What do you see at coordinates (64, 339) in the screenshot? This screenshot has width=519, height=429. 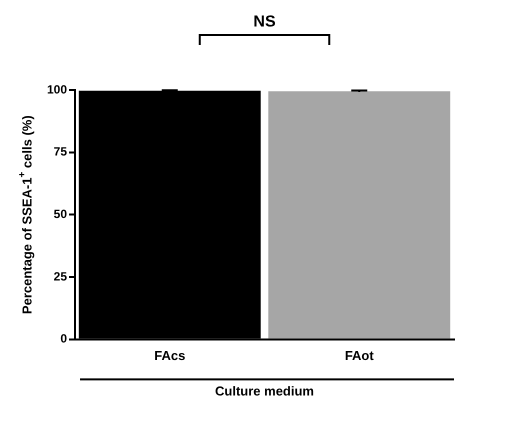 I see `y-tick-label: 0` at bounding box center [64, 339].